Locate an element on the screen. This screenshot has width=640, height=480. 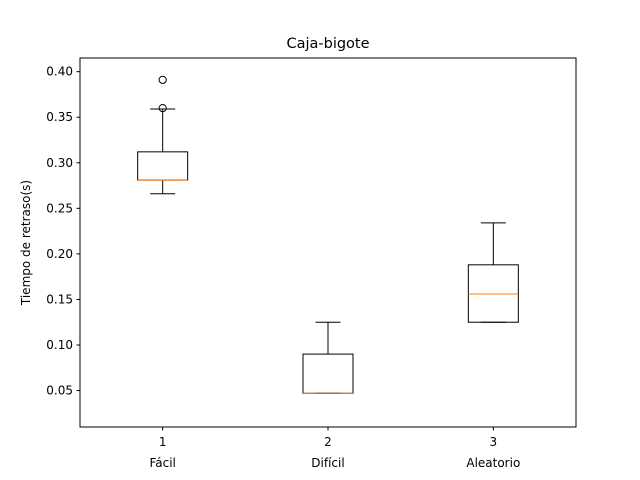
y-tick-label: 0.35 is located at coordinates (59, 117).